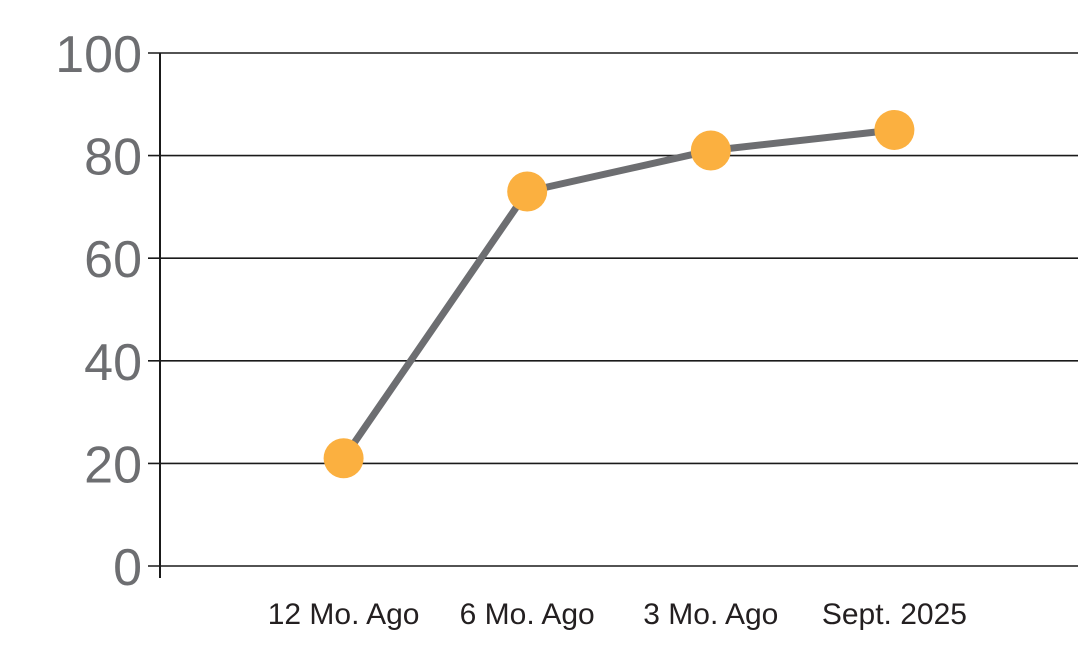  I want to click on y-tick-label: 100, so click(98, 55).